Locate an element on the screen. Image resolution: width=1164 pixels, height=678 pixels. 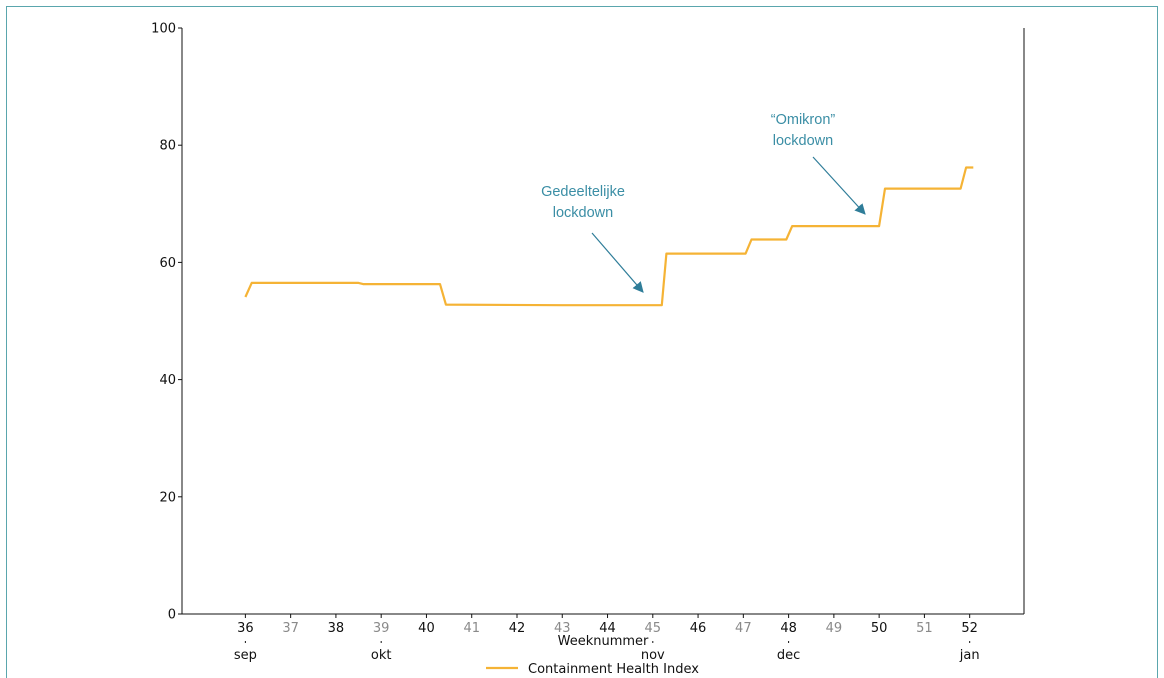
x-tick-label: 45 is located at coordinates (653, 628).